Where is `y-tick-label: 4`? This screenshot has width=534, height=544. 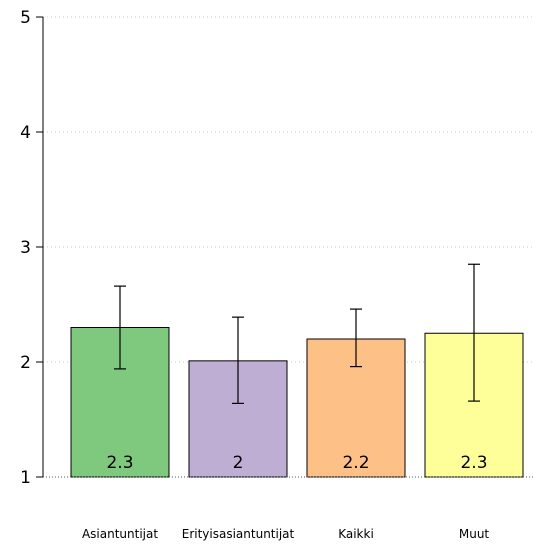 y-tick-label: 4 is located at coordinates (25, 133).